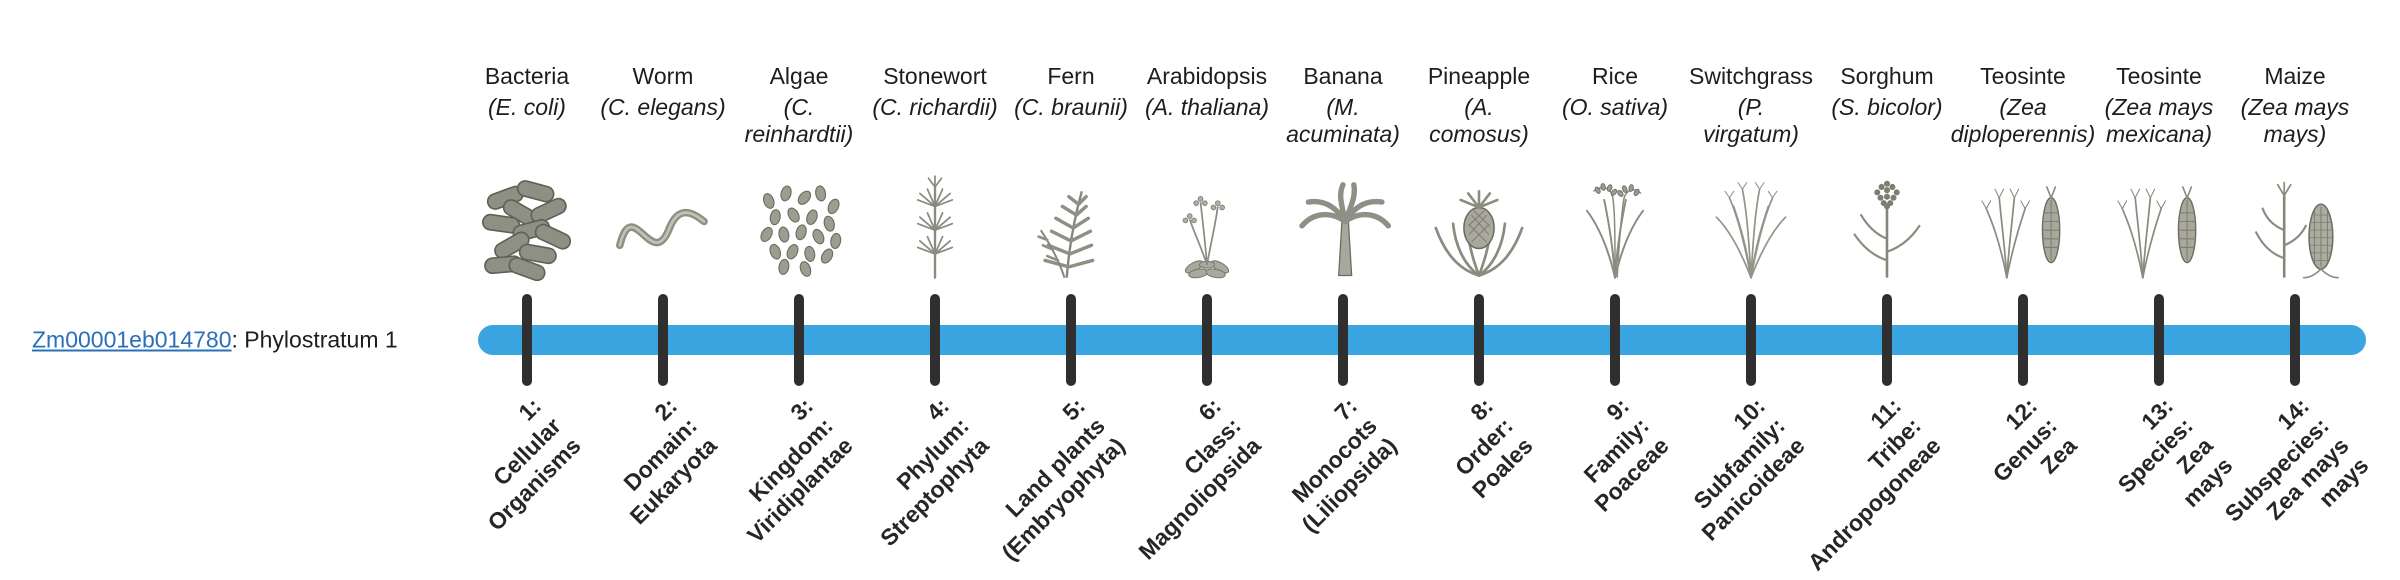  I want to click on organism-scientific-name: (P. virgatum), so click(1751, 120).